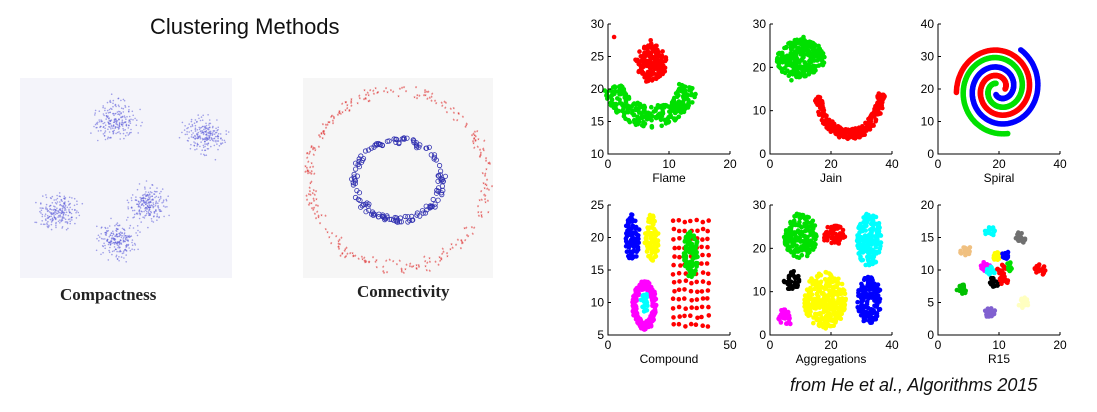  What do you see at coordinates (831, 178) in the screenshot?
I see `x-axis-label: Jain` at bounding box center [831, 178].